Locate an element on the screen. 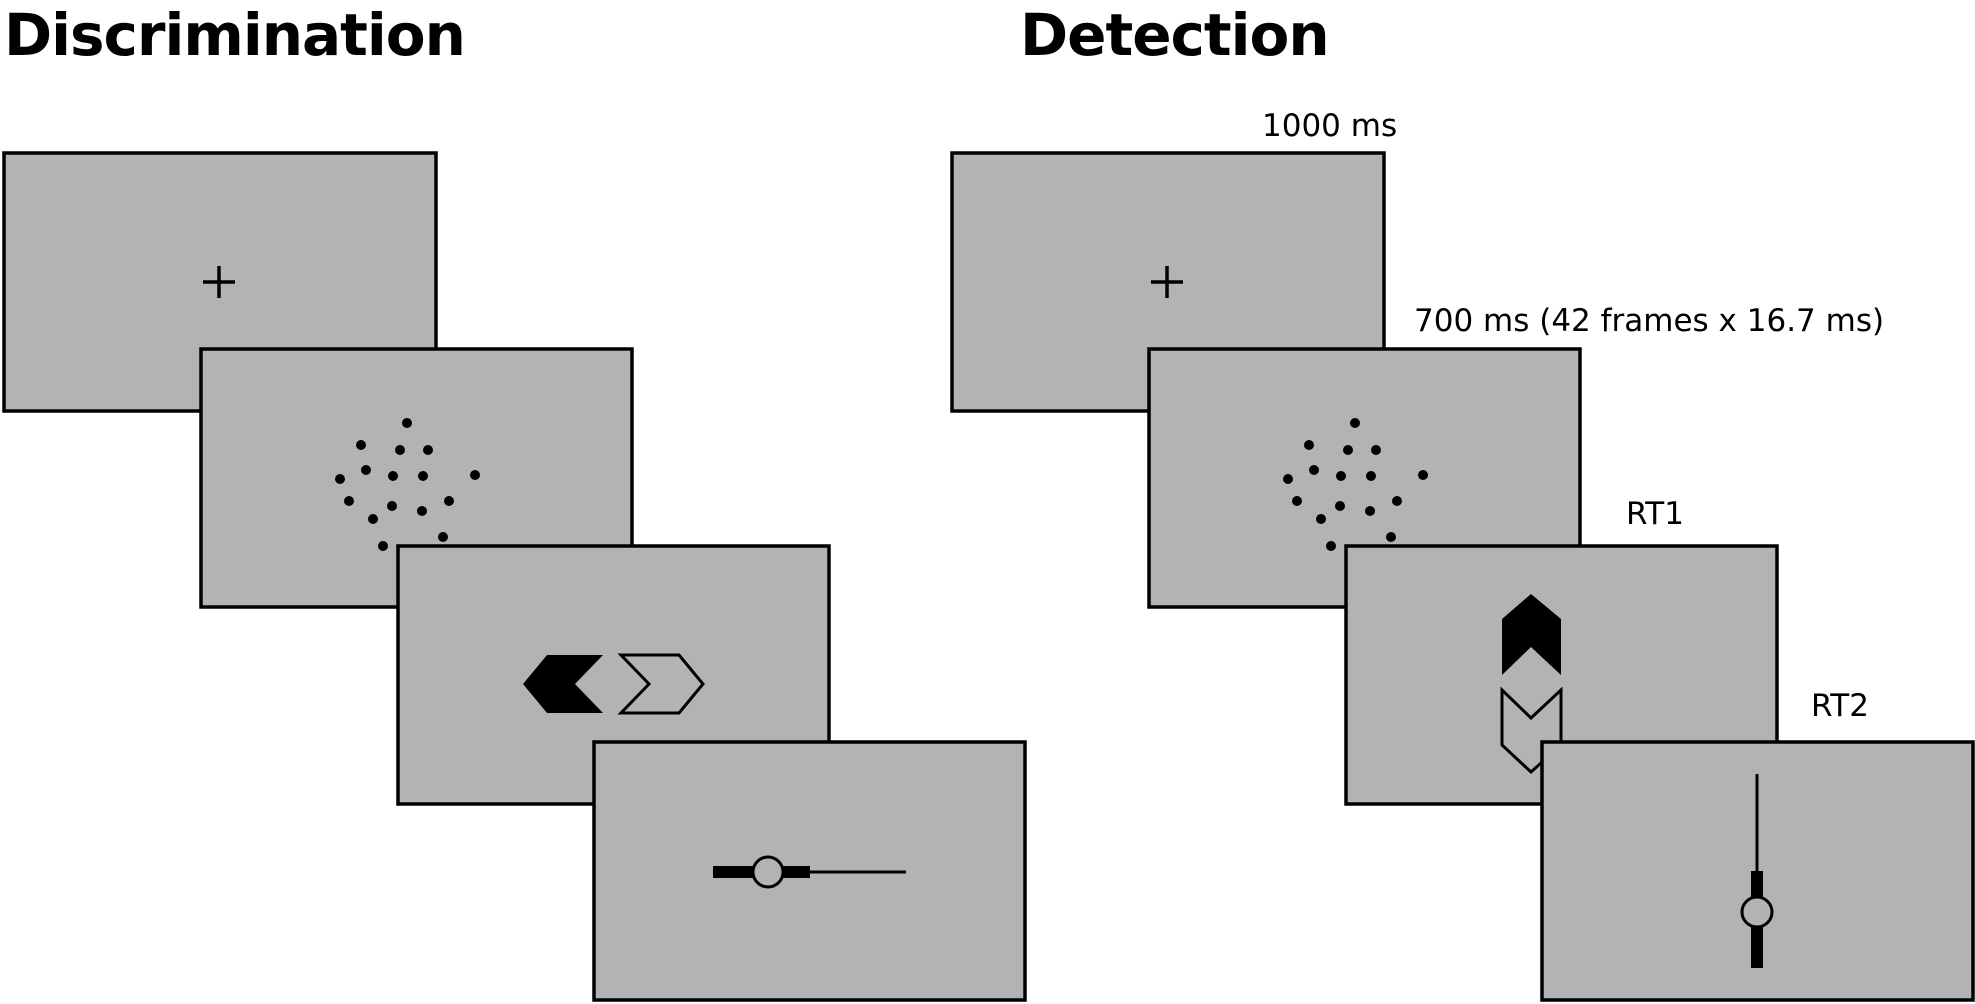  stimulus-duration-label: 700 ms (42 frames x 16.7 ms) is located at coordinates (1649, 321).